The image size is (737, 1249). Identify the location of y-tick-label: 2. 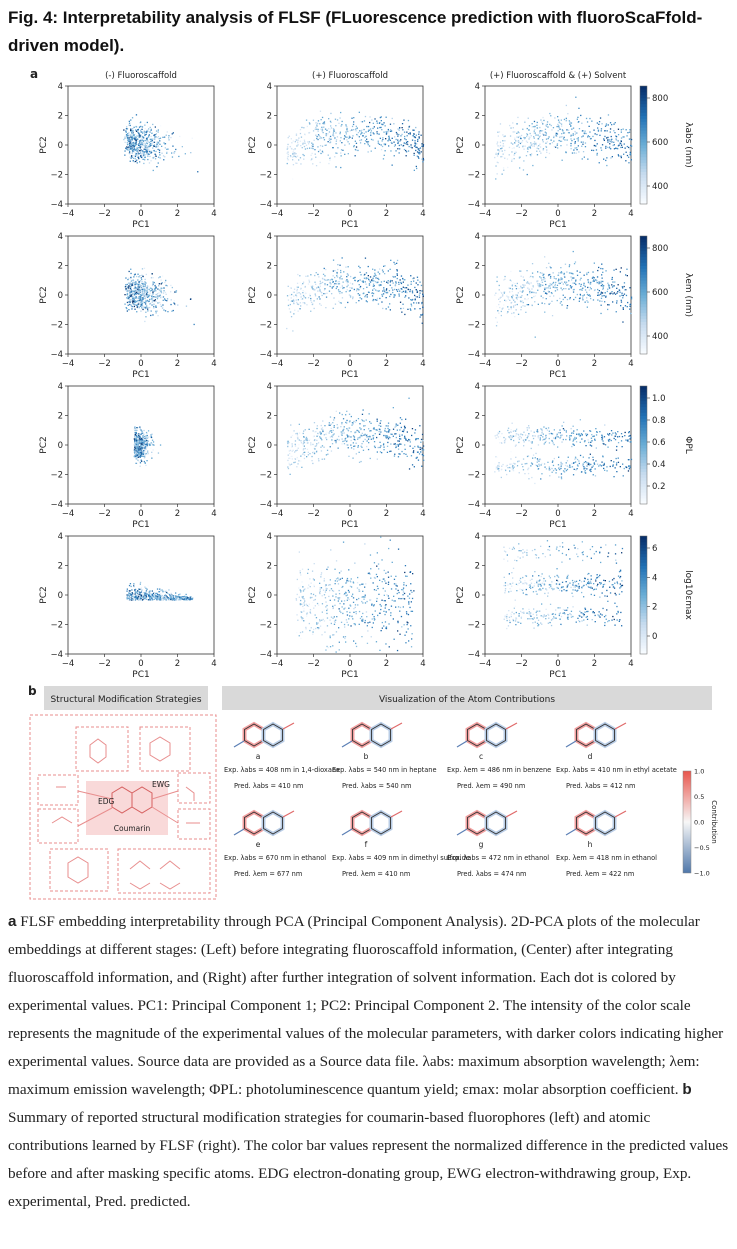
(269, 267).